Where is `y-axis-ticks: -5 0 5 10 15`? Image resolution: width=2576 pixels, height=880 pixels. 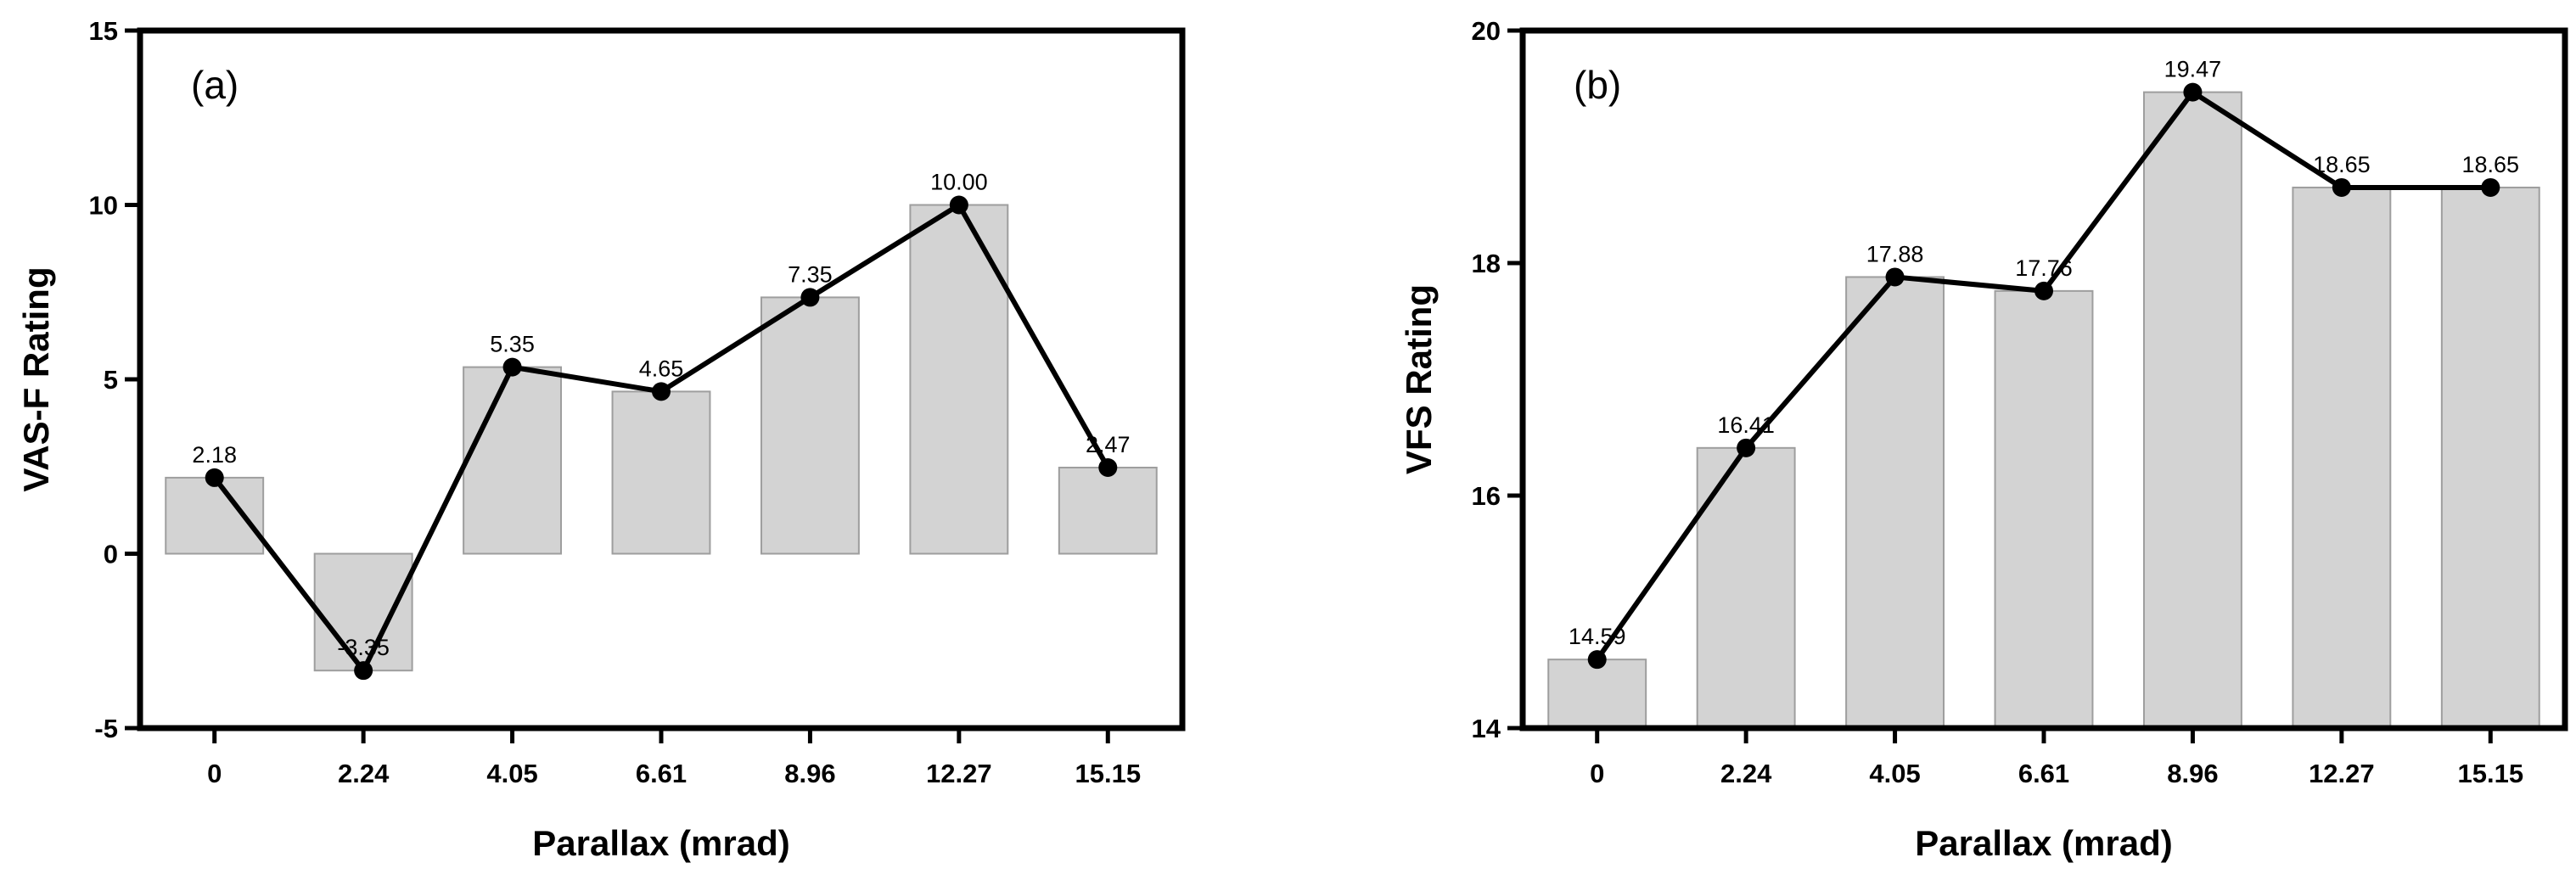 y-axis-ticks: -5 0 5 10 15 is located at coordinates (114, 379).